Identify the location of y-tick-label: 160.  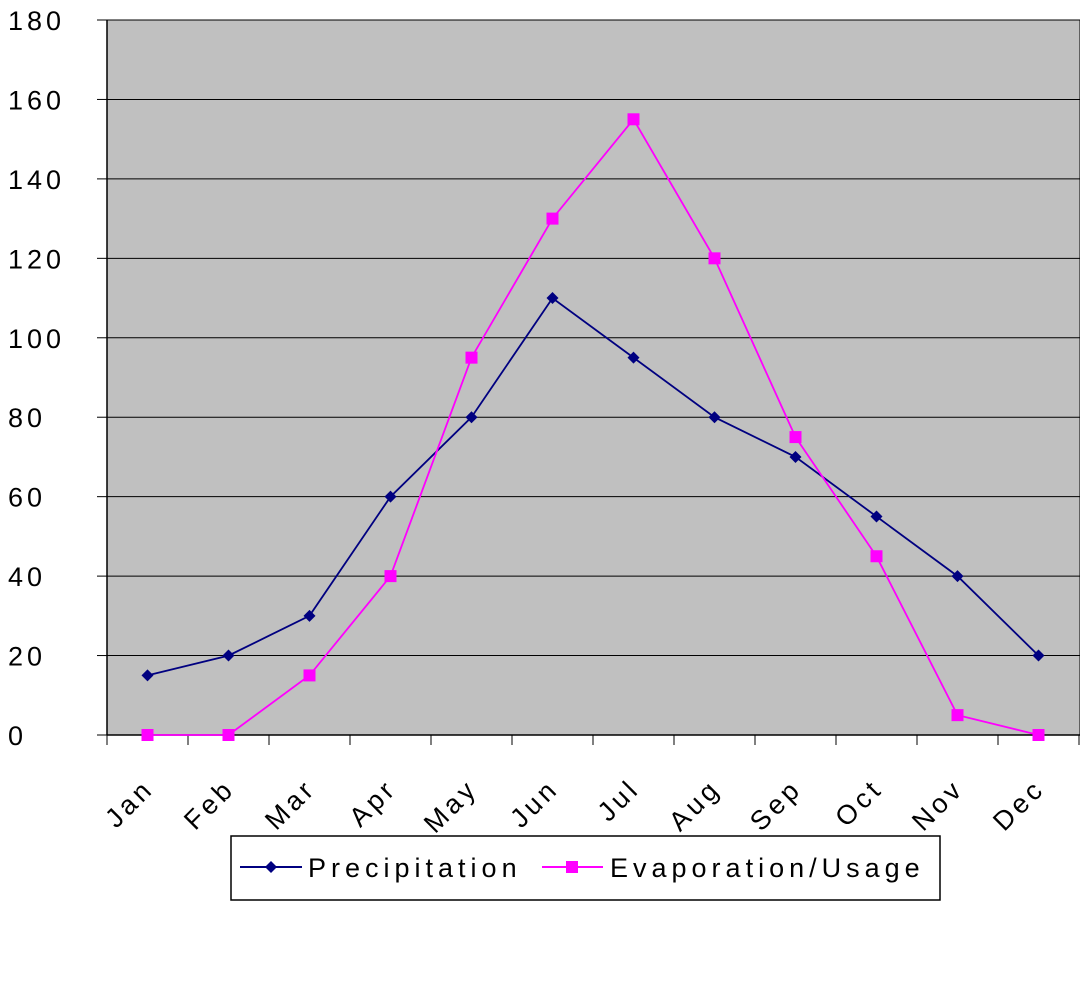
(36, 100).